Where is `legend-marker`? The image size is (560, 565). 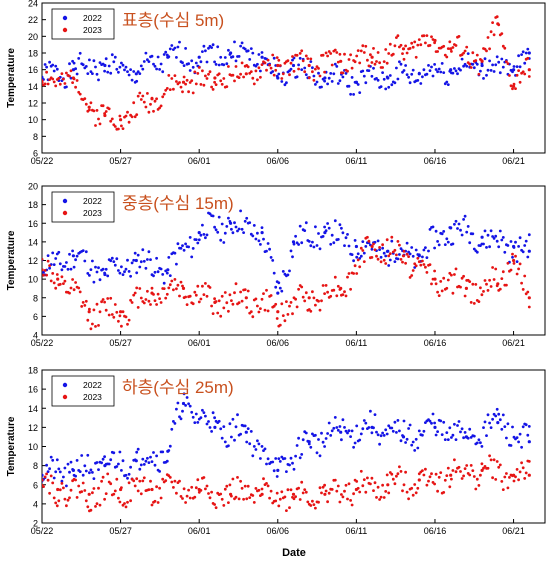
legend-marker is located at coordinates (65, 397).